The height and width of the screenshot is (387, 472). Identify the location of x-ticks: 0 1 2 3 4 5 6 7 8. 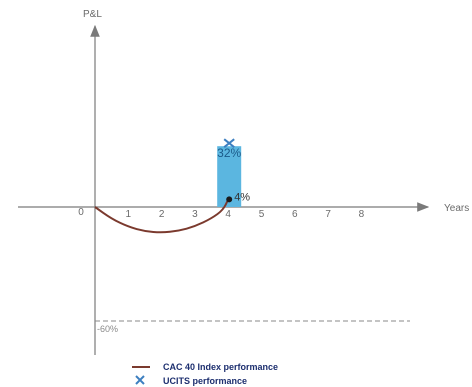
(221, 213).